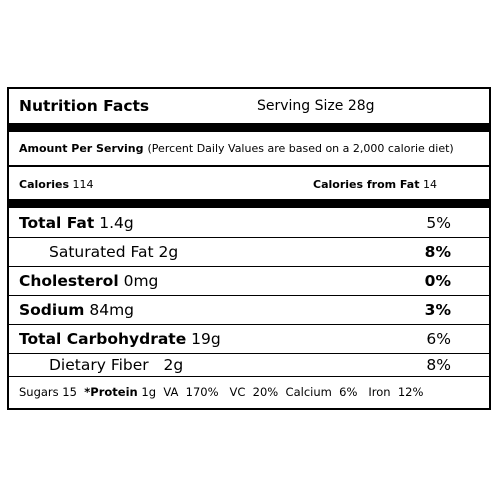 The image size is (500, 500). Describe the element at coordinates (69, 281) in the screenshot. I see `nutrient-name: Cholesterol` at that location.